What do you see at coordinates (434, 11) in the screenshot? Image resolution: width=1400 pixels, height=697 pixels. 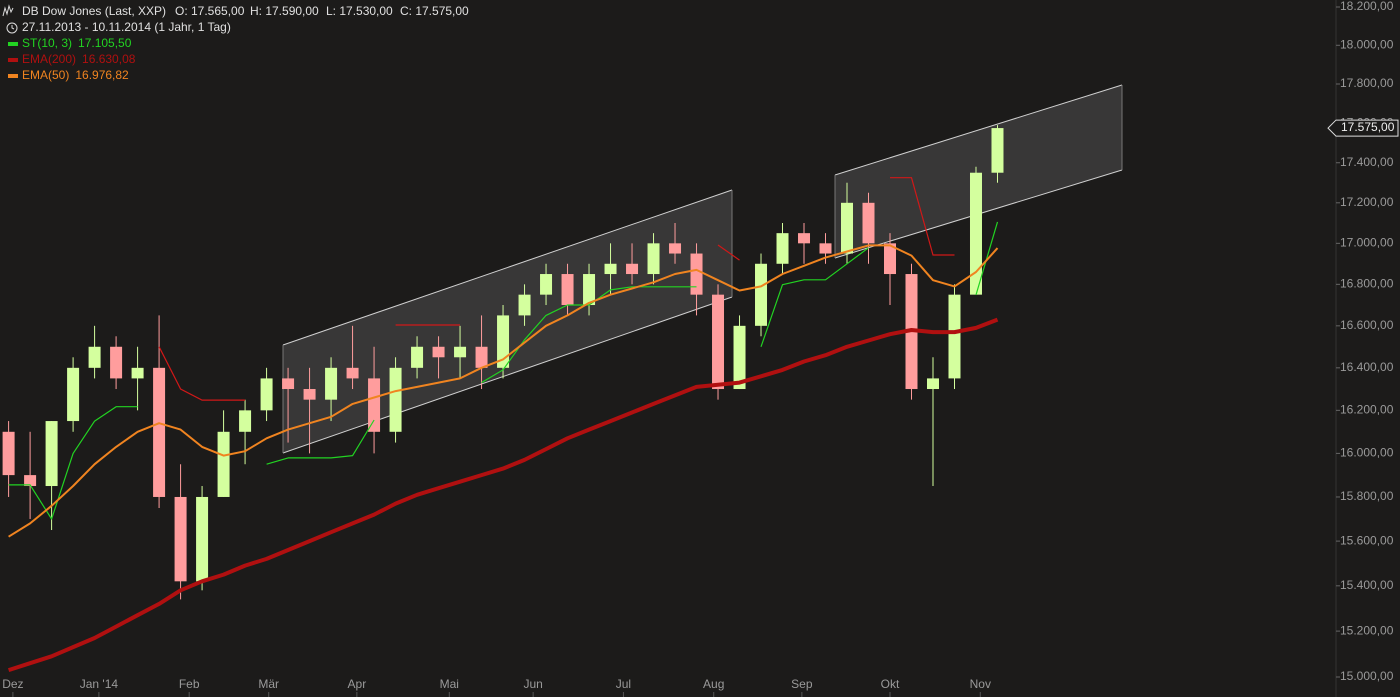 I see `ohlc-label: C: 17.575,00` at bounding box center [434, 11].